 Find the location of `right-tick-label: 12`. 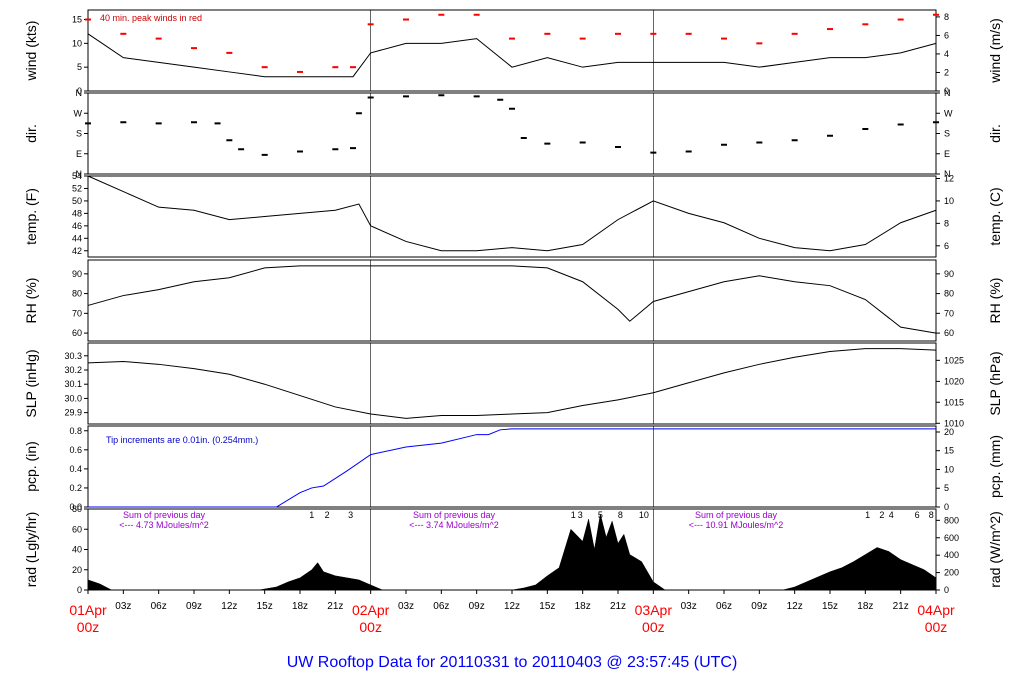

right-tick-label: 12 is located at coordinates (949, 178).